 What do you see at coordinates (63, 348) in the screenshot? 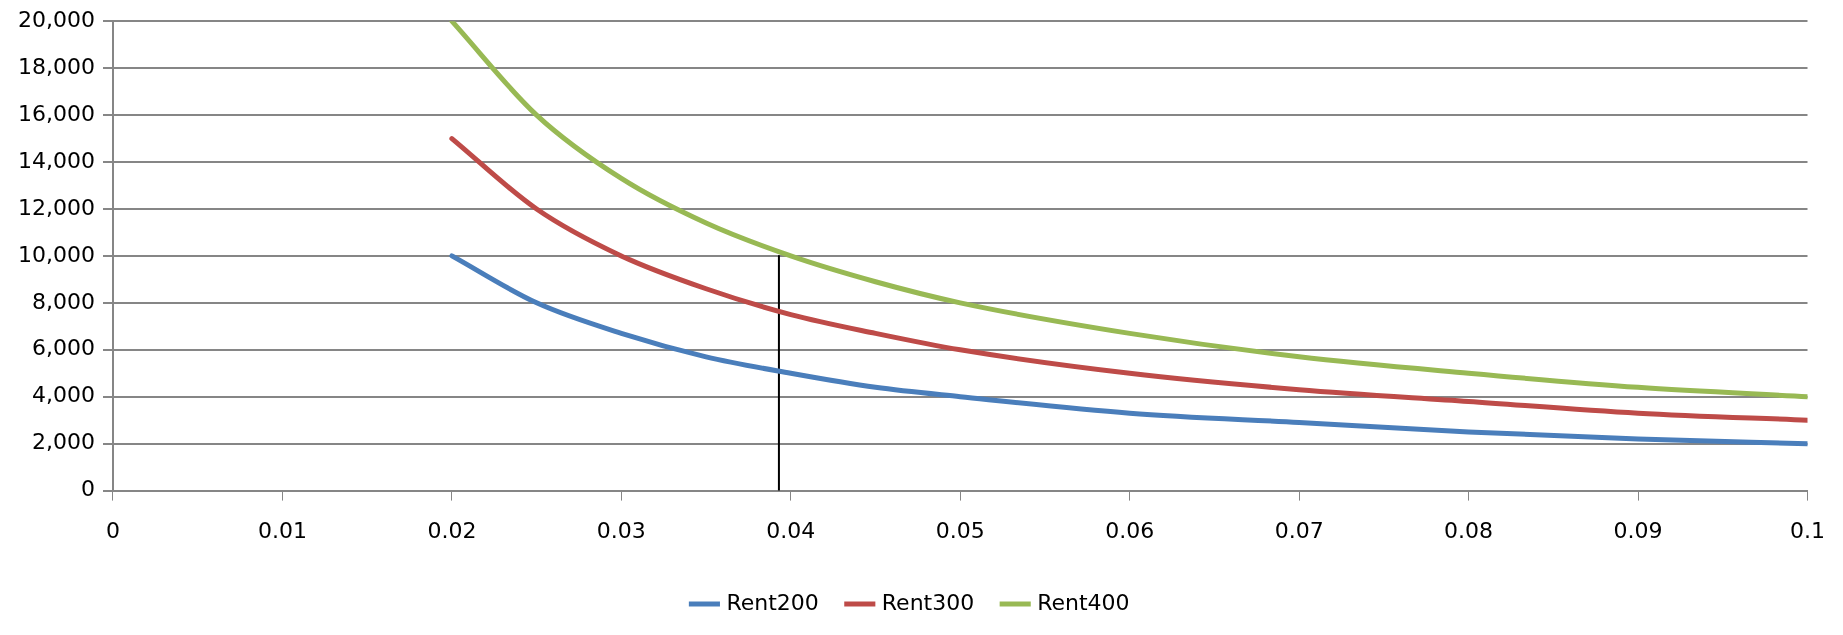
I see `y-tick-label: 6,000` at bounding box center [63, 348].